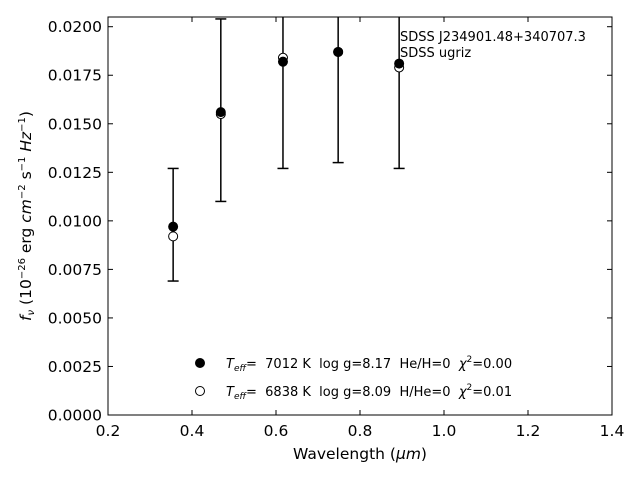  Describe the element at coordinates (360, 454) in the screenshot. I see `x-axis-label: Wavelength (μm)` at that location.